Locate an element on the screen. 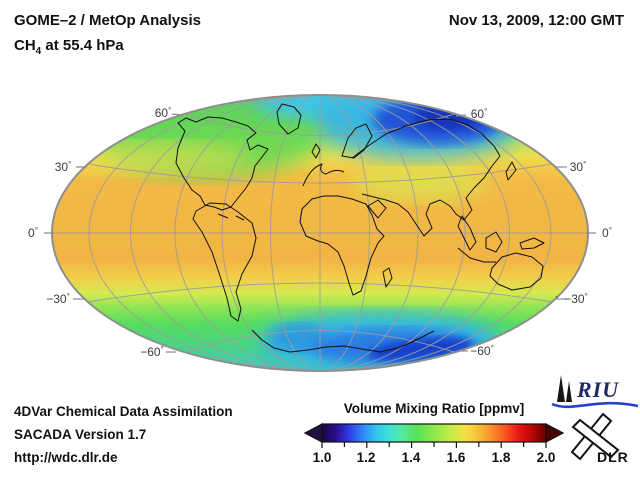  dlr-logo is located at coordinates (595, 436).